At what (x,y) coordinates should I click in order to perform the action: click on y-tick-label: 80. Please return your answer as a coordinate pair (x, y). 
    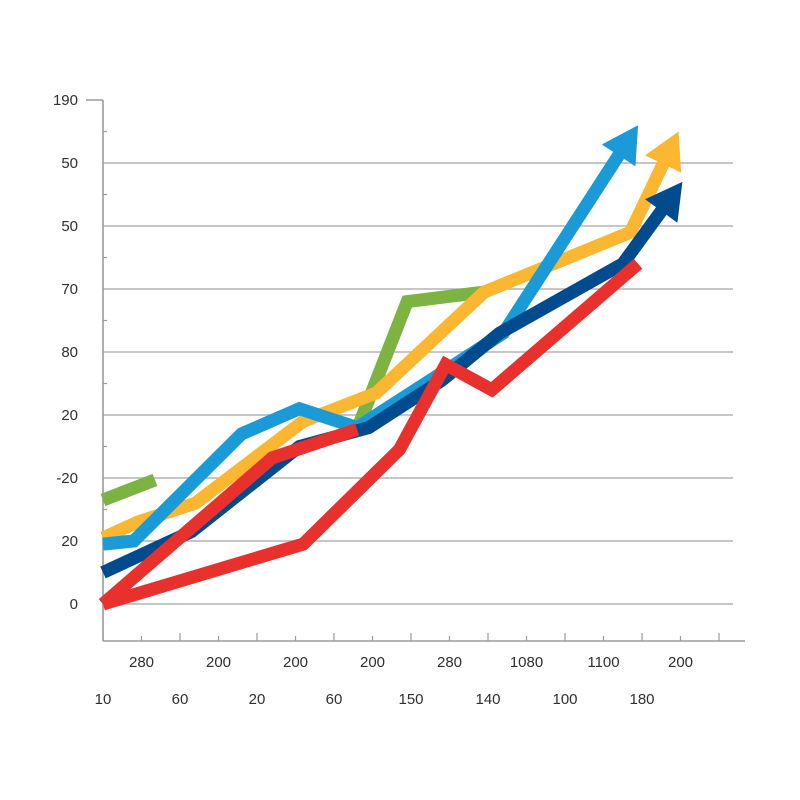
    Looking at the image, I should click on (69, 352).